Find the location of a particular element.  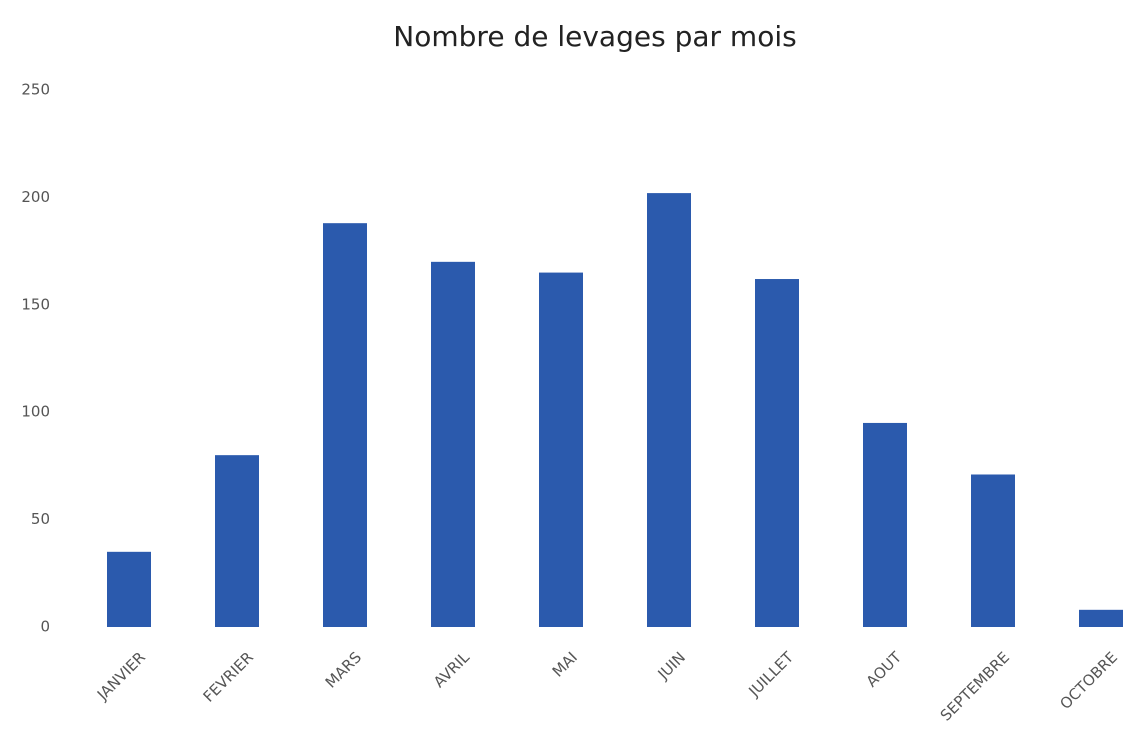

y-tick-label: 100 is located at coordinates (35, 412).